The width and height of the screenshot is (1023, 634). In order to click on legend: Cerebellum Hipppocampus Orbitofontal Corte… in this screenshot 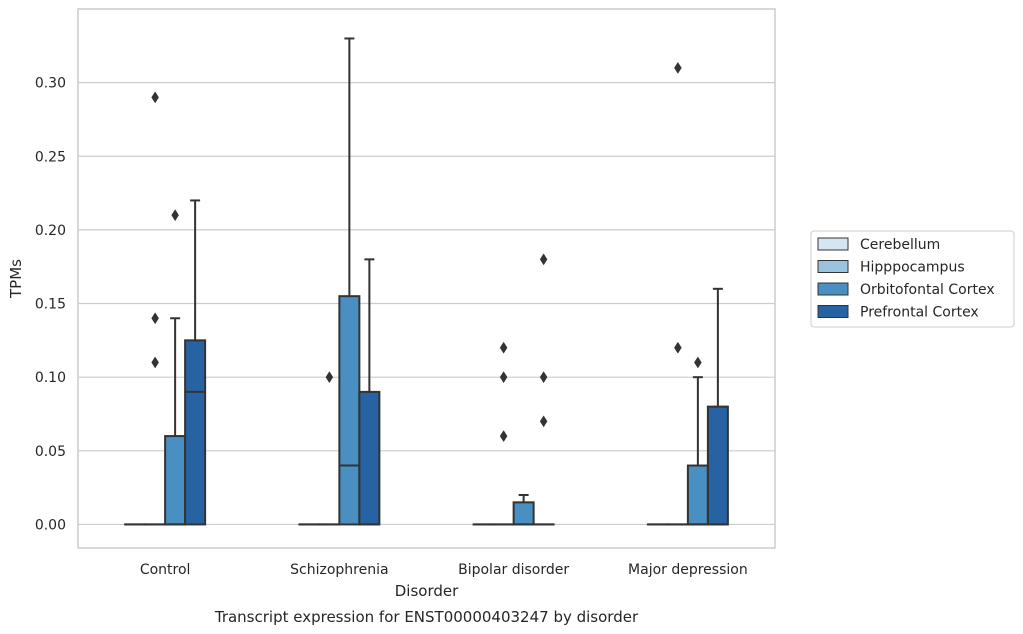, I will do `click(912, 279)`.